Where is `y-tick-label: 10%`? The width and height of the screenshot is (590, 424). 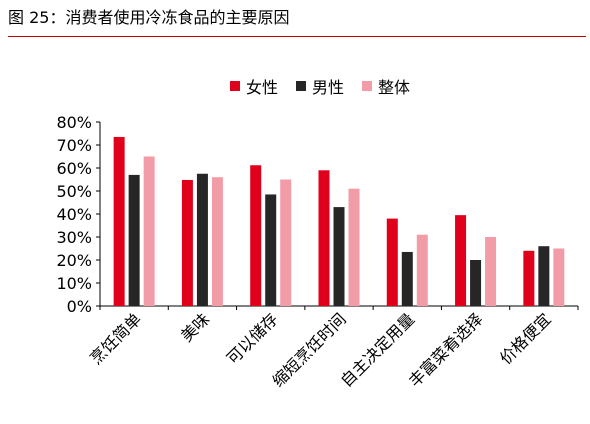 y-tick-label: 10% is located at coordinates (74, 283).